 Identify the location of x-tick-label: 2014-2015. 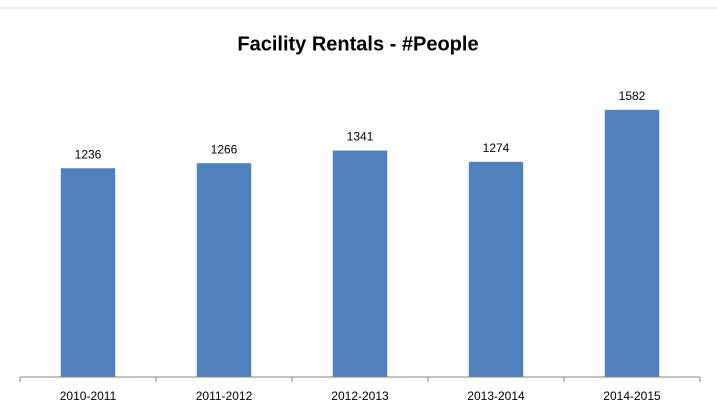
(632, 396).